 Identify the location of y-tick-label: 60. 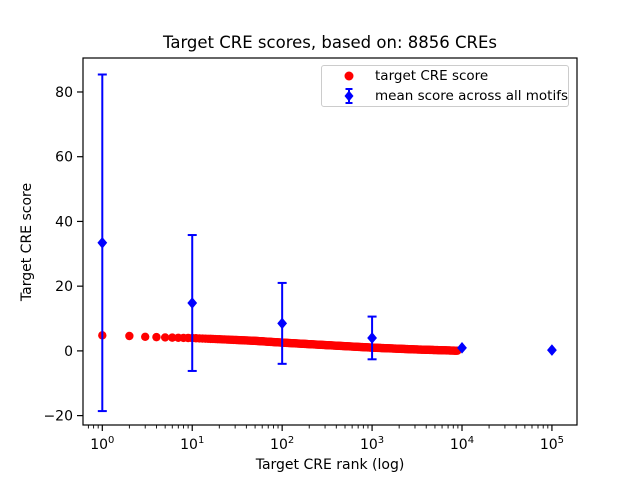
(64, 158).